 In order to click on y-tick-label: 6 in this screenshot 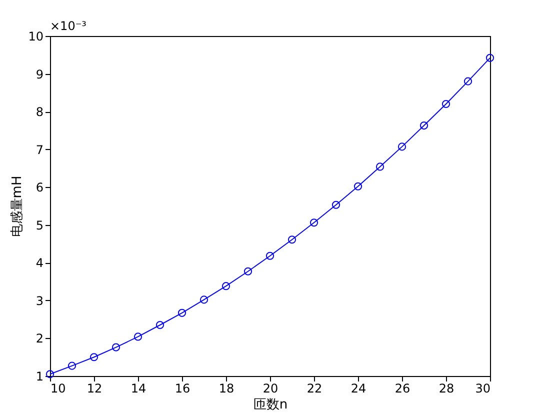, I will do `click(40, 187)`.